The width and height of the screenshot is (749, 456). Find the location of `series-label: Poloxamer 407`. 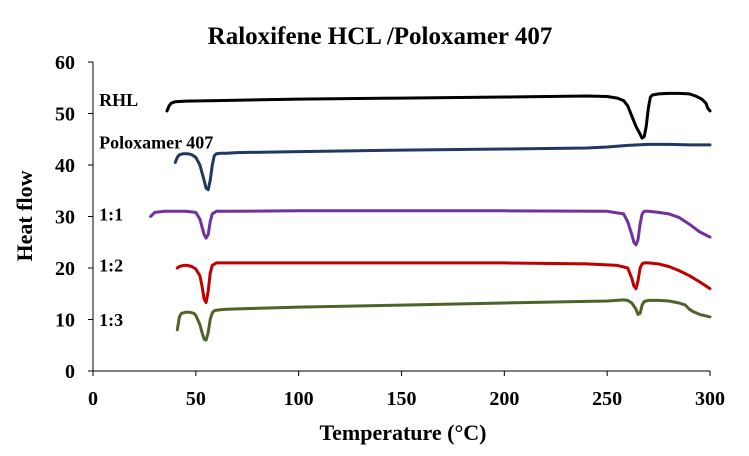

series-label: Poloxamer 407 is located at coordinates (156, 143).